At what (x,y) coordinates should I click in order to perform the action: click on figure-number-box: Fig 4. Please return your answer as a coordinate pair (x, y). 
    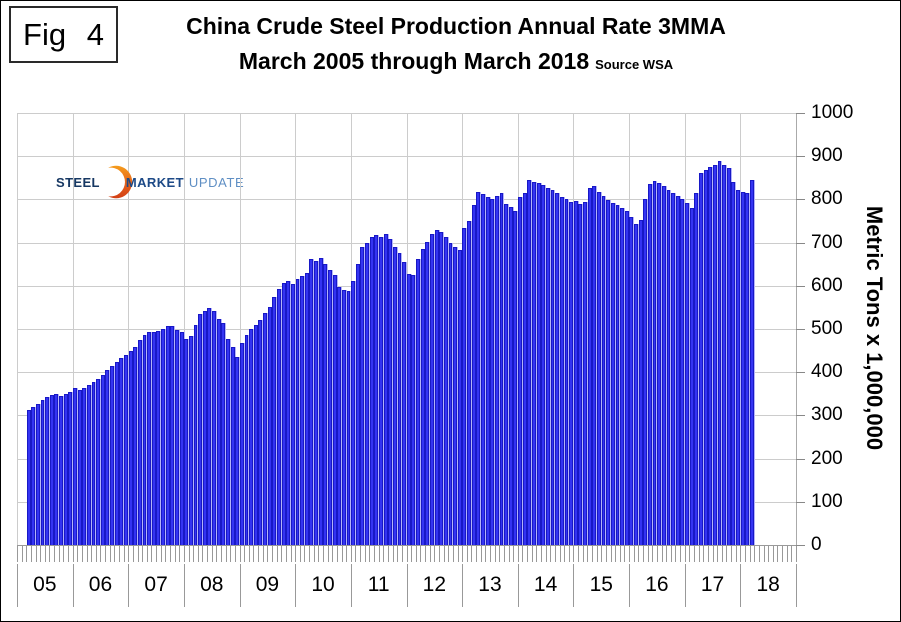
    Looking at the image, I should click on (63, 34).